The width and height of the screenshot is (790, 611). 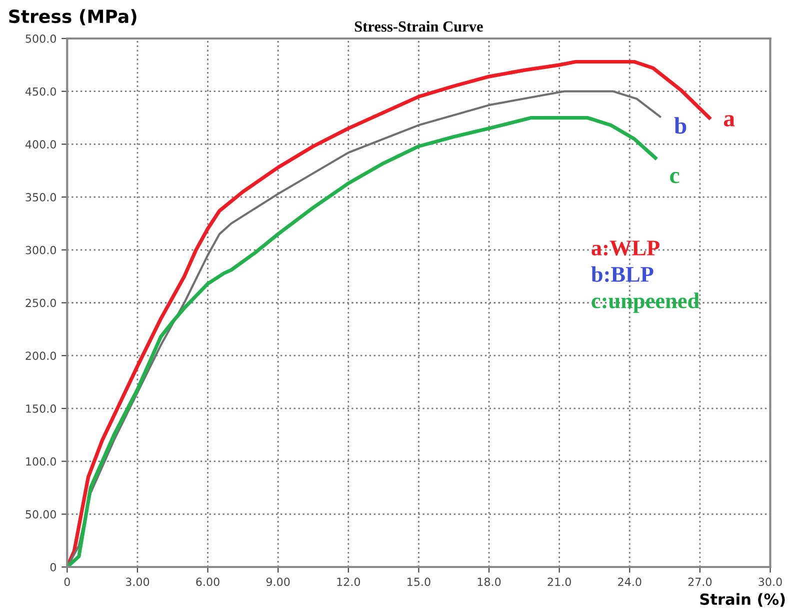 I want to click on y-tick-label: 300.0, so click(x=41, y=250).